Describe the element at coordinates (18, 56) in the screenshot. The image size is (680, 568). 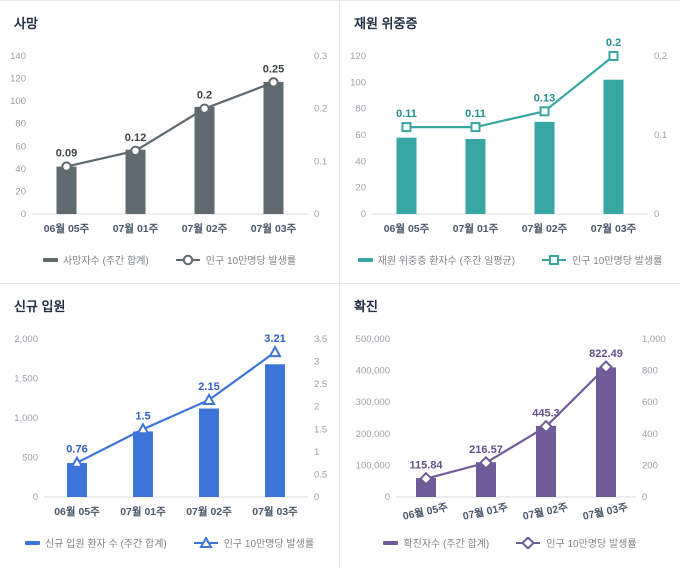
I see `svg-text: 140` at that location.